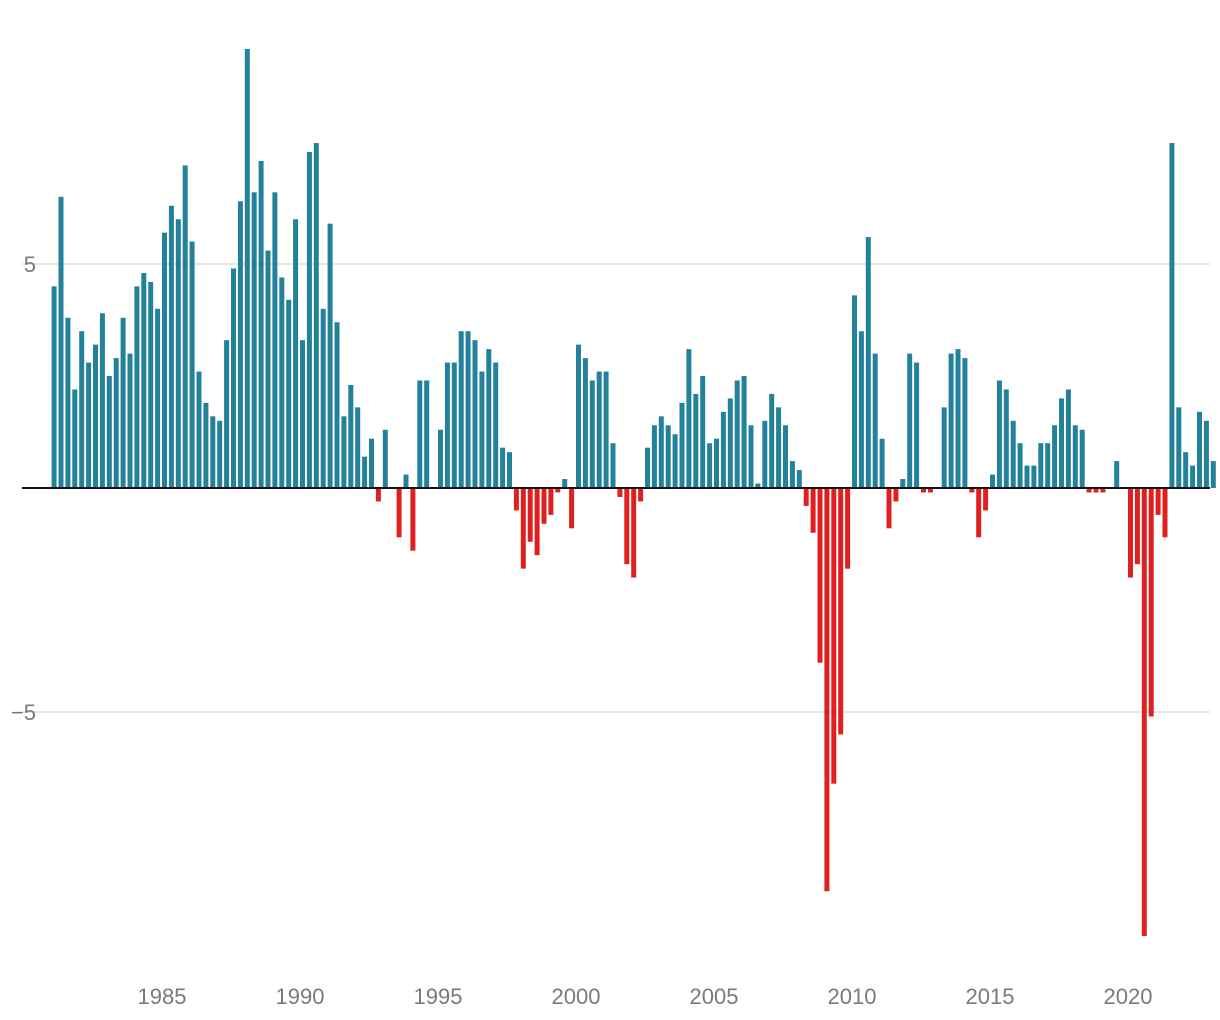 The width and height of the screenshot is (1220, 1020). What do you see at coordinates (23, 712) in the screenshot?
I see `y-tick-label: −5` at bounding box center [23, 712].